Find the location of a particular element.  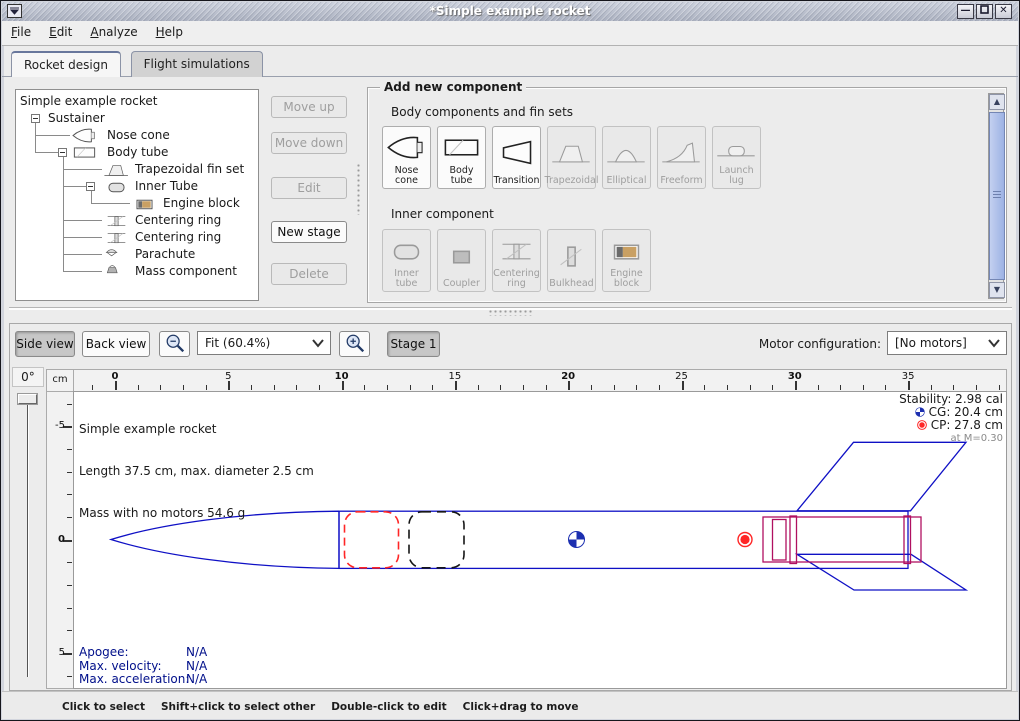

scroll-up-icon: ▲ is located at coordinates (997, 102).